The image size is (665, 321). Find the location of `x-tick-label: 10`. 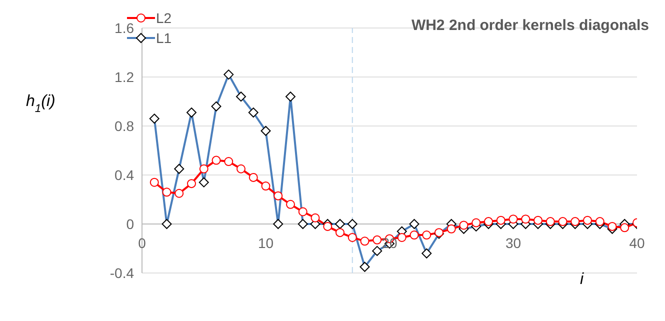

x-tick-label: 10 is located at coordinates (266, 243).